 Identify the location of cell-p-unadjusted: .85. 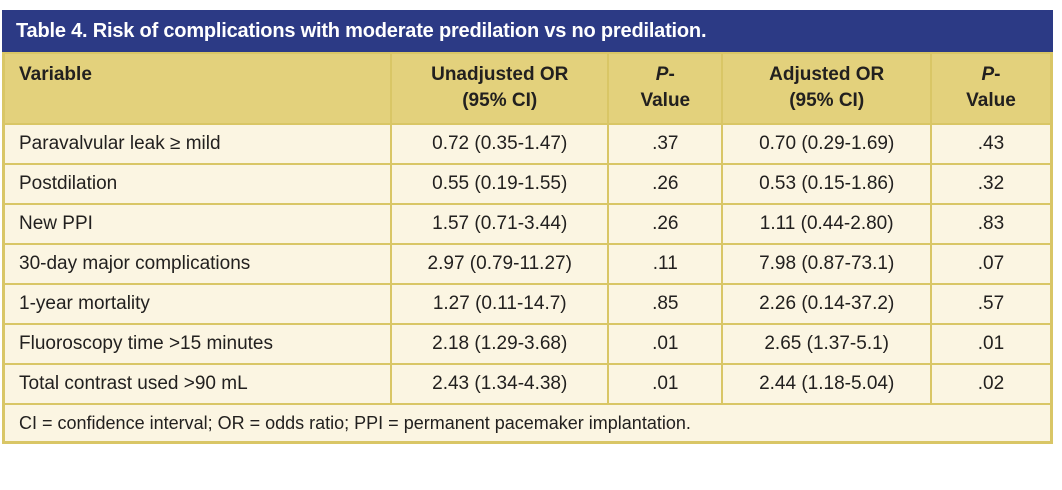
(665, 304).